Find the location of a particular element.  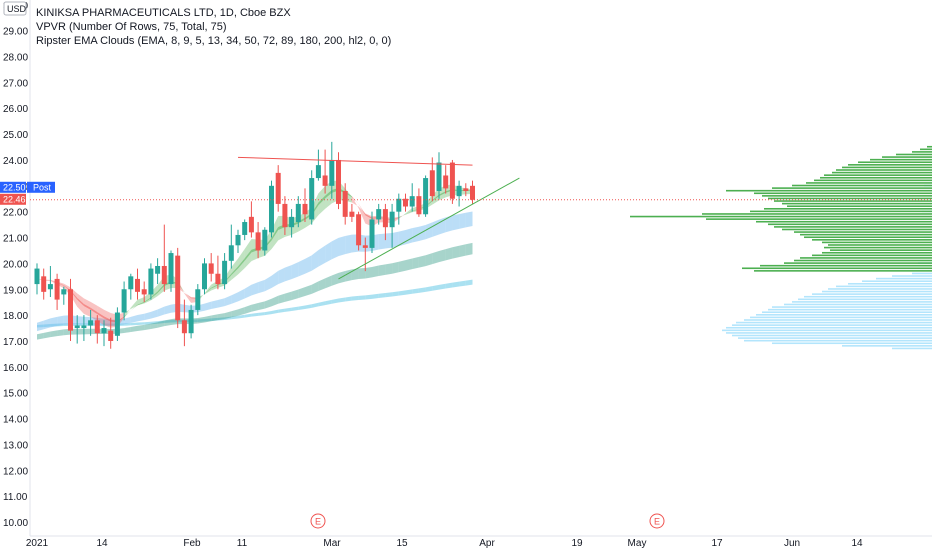

support-trend-line is located at coordinates (429, 228).